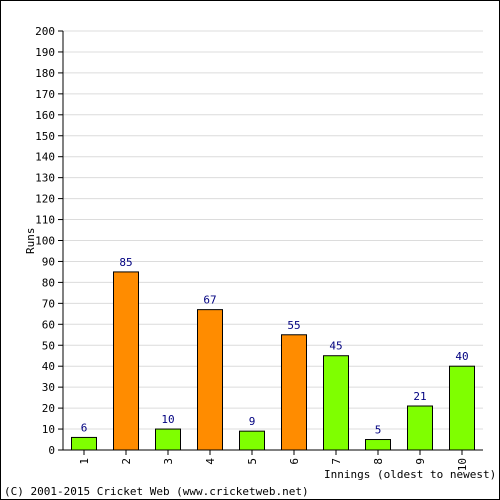  I want to click on y-tick-label: 100, so click(45, 241).